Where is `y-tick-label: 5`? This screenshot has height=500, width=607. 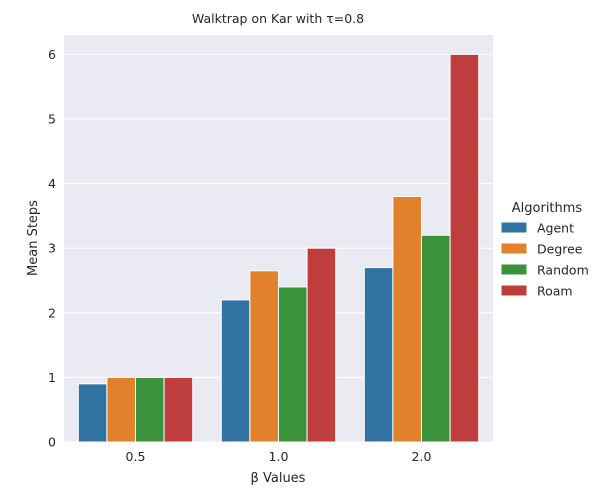
y-tick-label: 5 is located at coordinates (52, 118).